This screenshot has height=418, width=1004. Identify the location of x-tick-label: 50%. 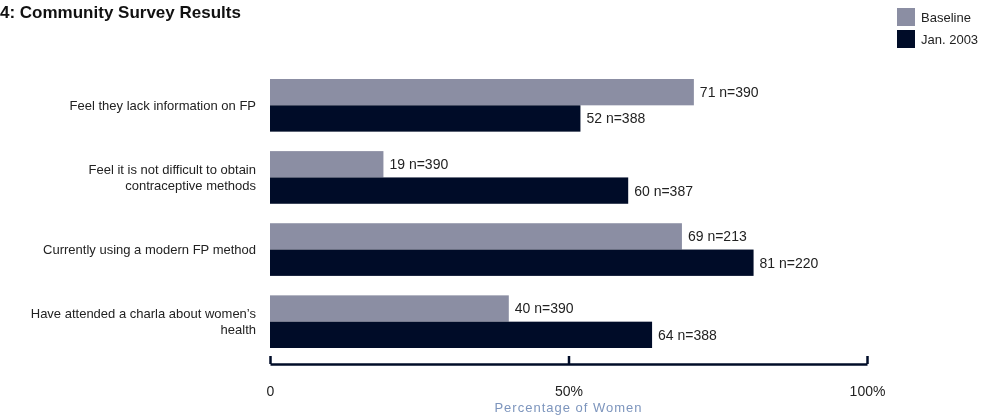
(569, 390).